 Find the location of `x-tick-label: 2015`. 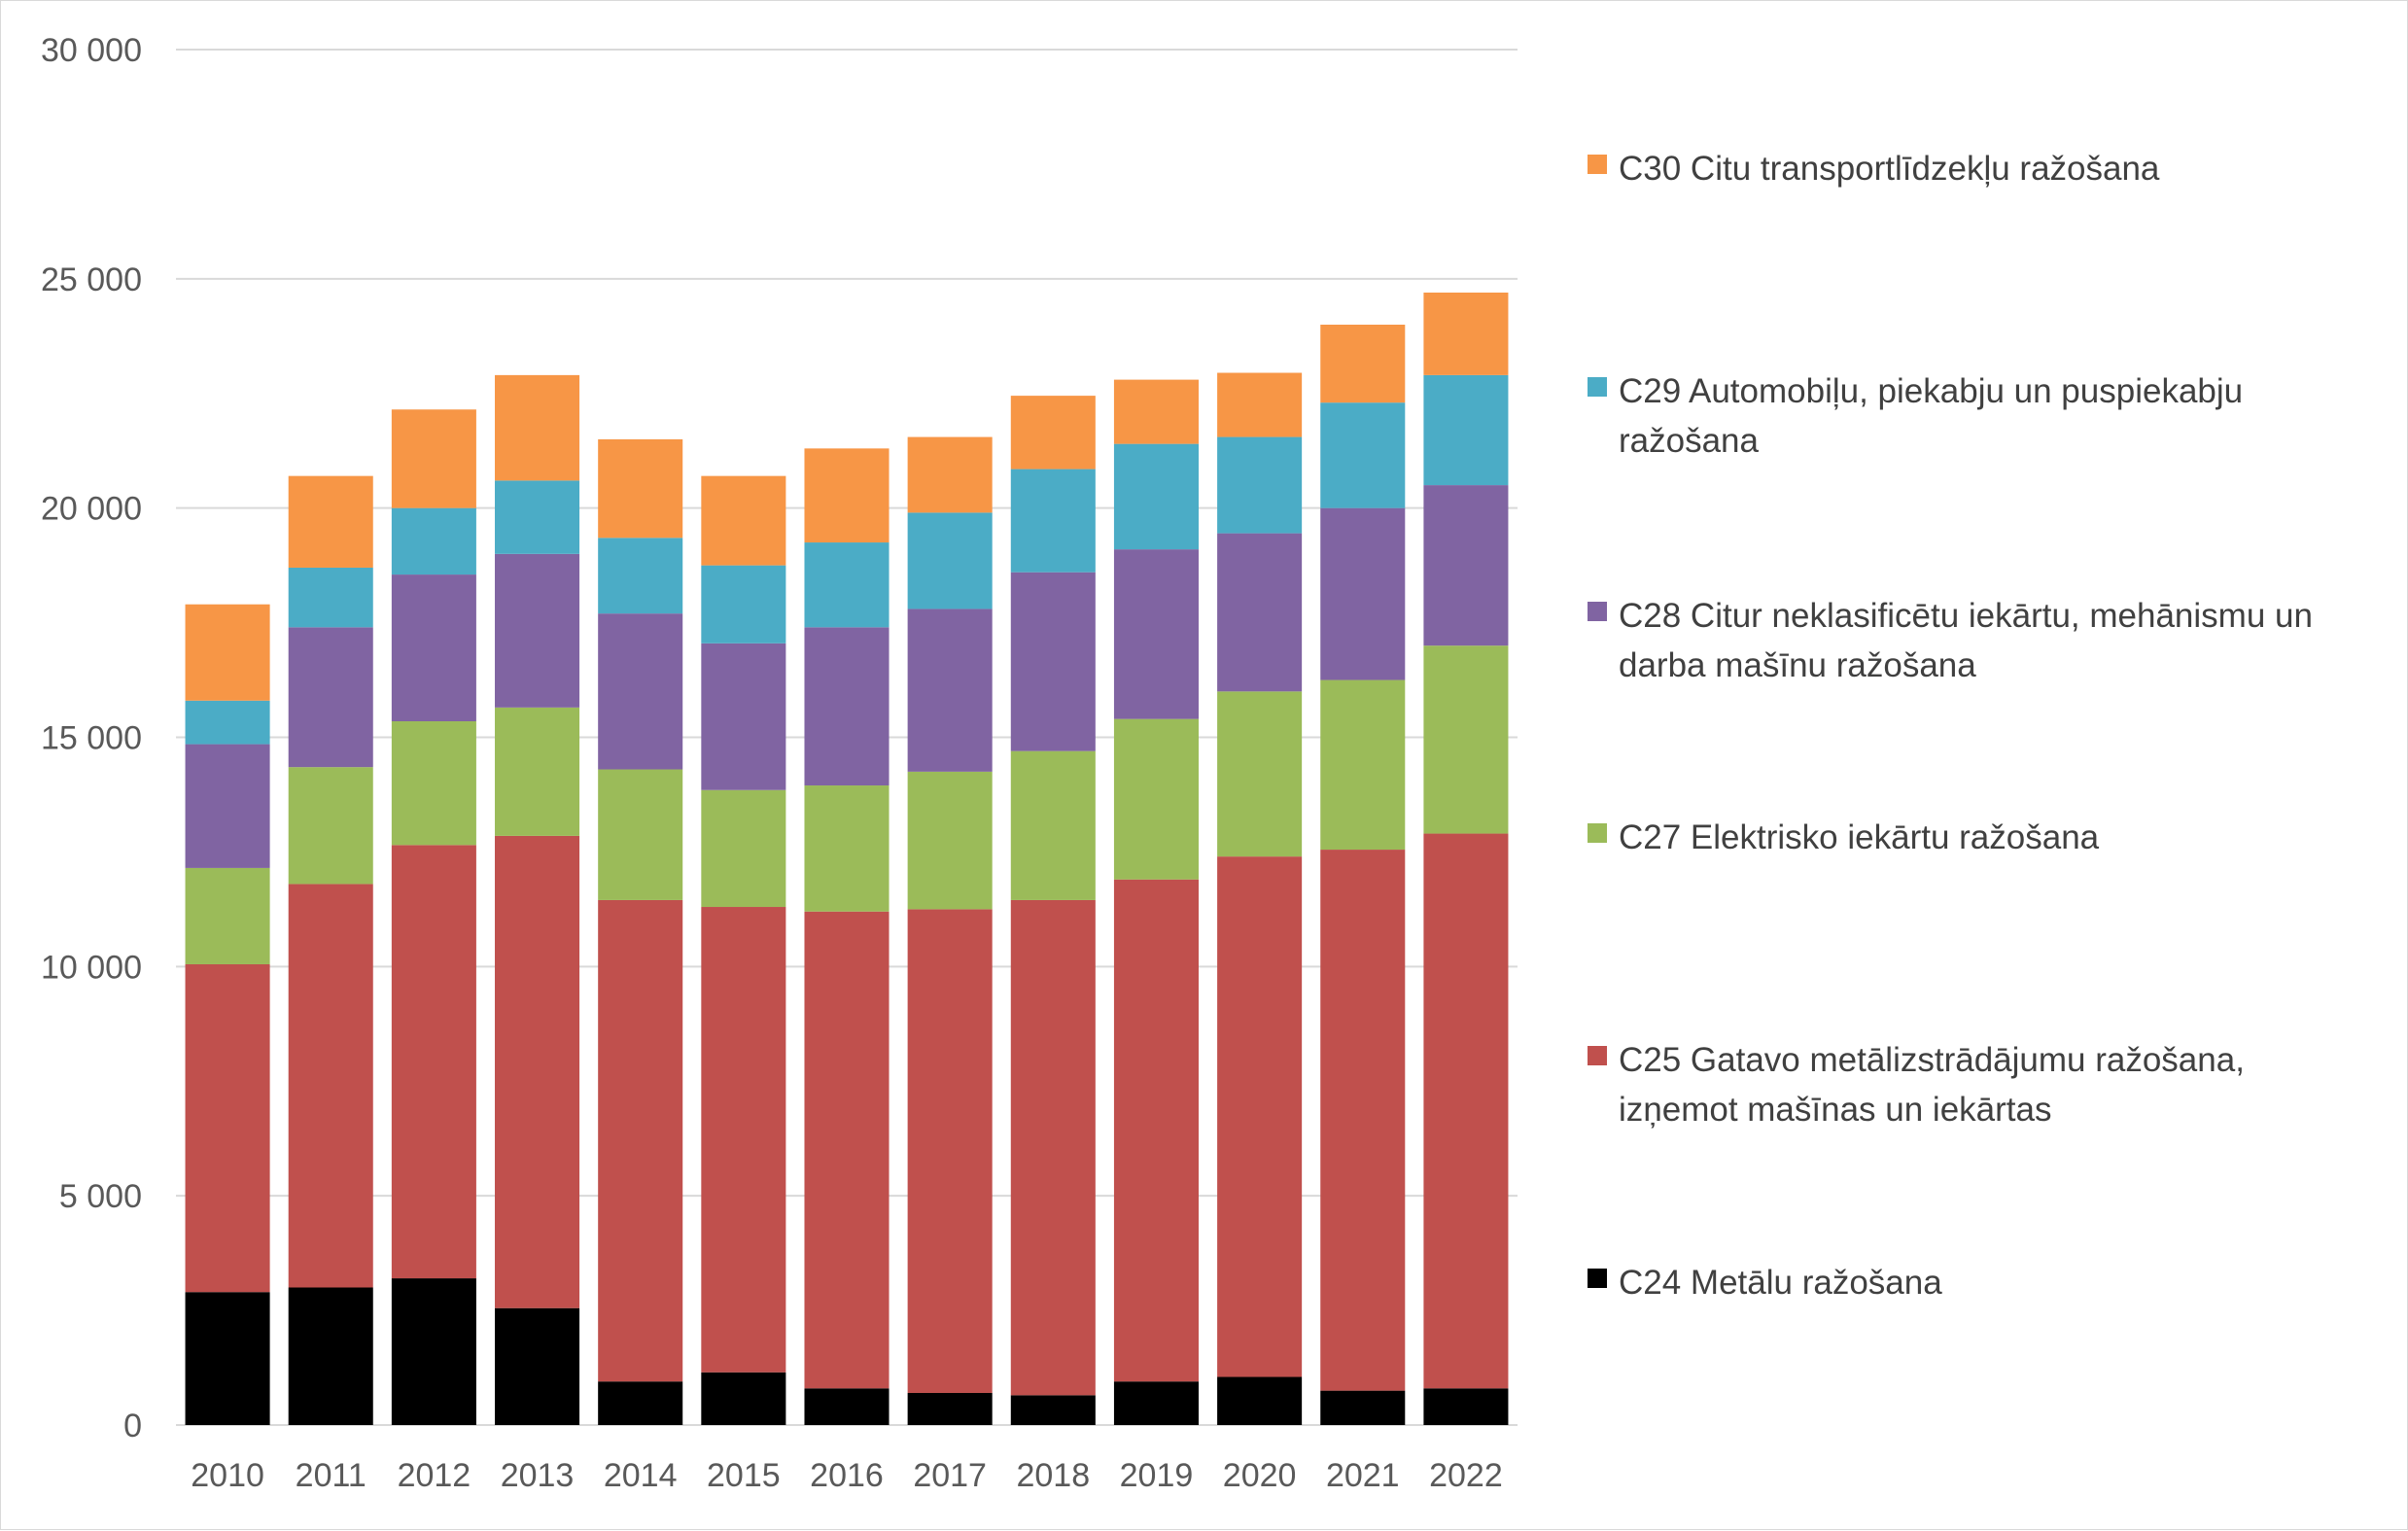

x-tick-label: 2015 is located at coordinates (744, 1475).